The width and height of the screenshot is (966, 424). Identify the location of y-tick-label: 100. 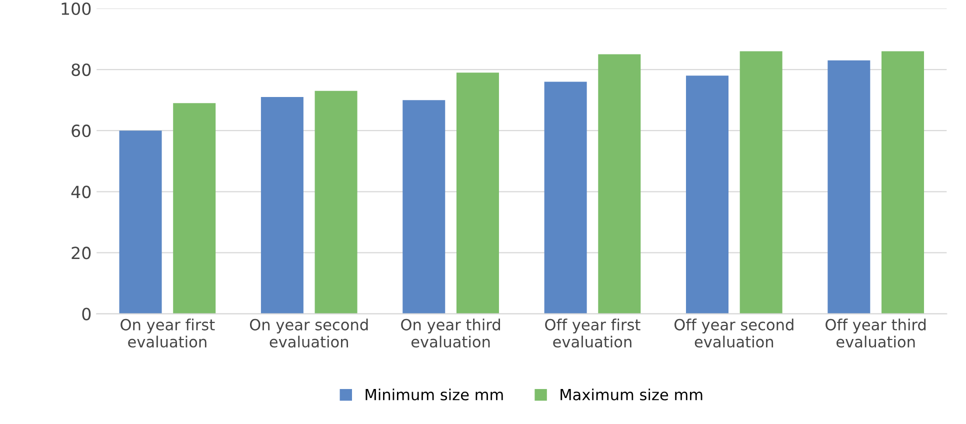
(76, 9).